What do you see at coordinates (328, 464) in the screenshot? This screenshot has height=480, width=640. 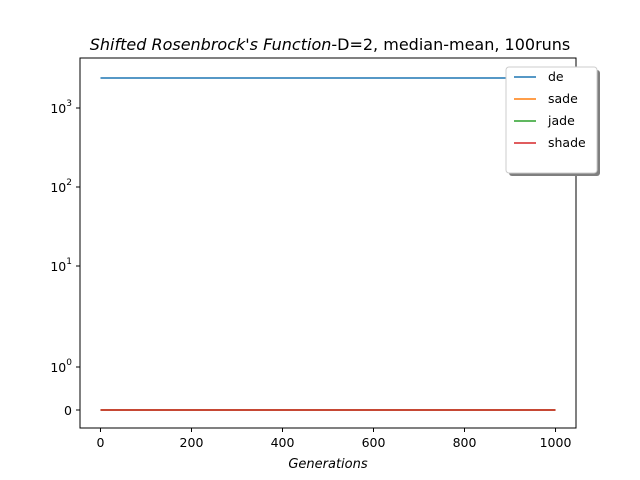 I see `x-axis-label: Generations` at bounding box center [328, 464].